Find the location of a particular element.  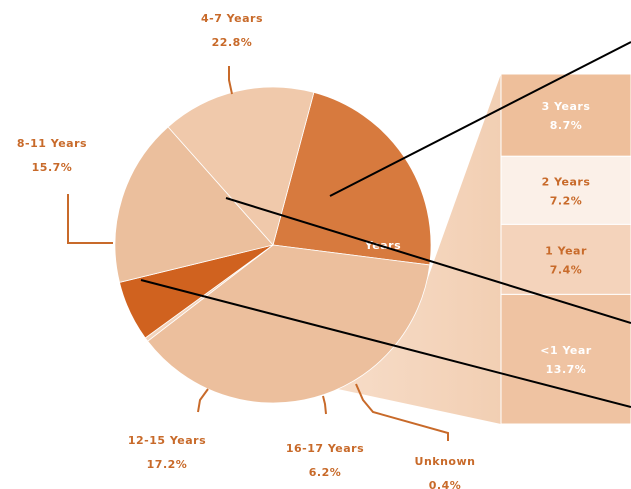

slice-value-16-17-years: 6.2% is located at coordinates (325, 472).